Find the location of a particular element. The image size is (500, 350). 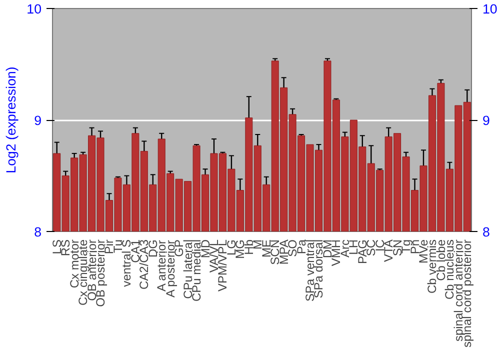

y2-tick-label: 8 is located at coordinates (486, 232).